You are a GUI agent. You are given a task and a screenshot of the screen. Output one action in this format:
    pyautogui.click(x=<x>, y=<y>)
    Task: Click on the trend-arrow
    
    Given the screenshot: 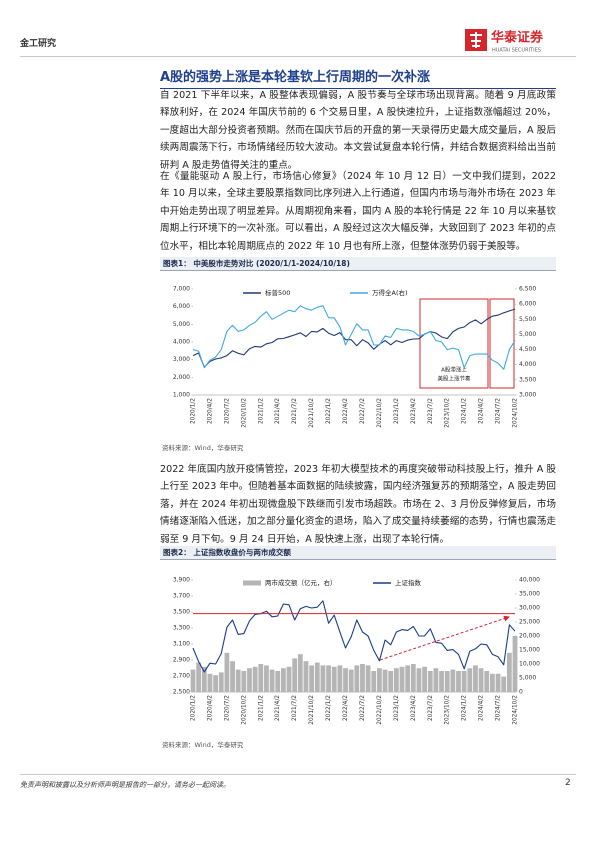 What is the action you would take?
    pyautogui.click(x=444, y=638)
    